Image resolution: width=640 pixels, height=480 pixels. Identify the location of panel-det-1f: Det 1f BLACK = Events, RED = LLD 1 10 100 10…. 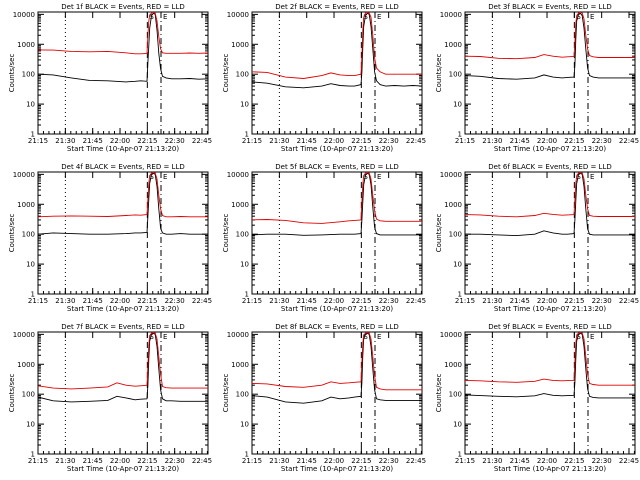
(110, 78).